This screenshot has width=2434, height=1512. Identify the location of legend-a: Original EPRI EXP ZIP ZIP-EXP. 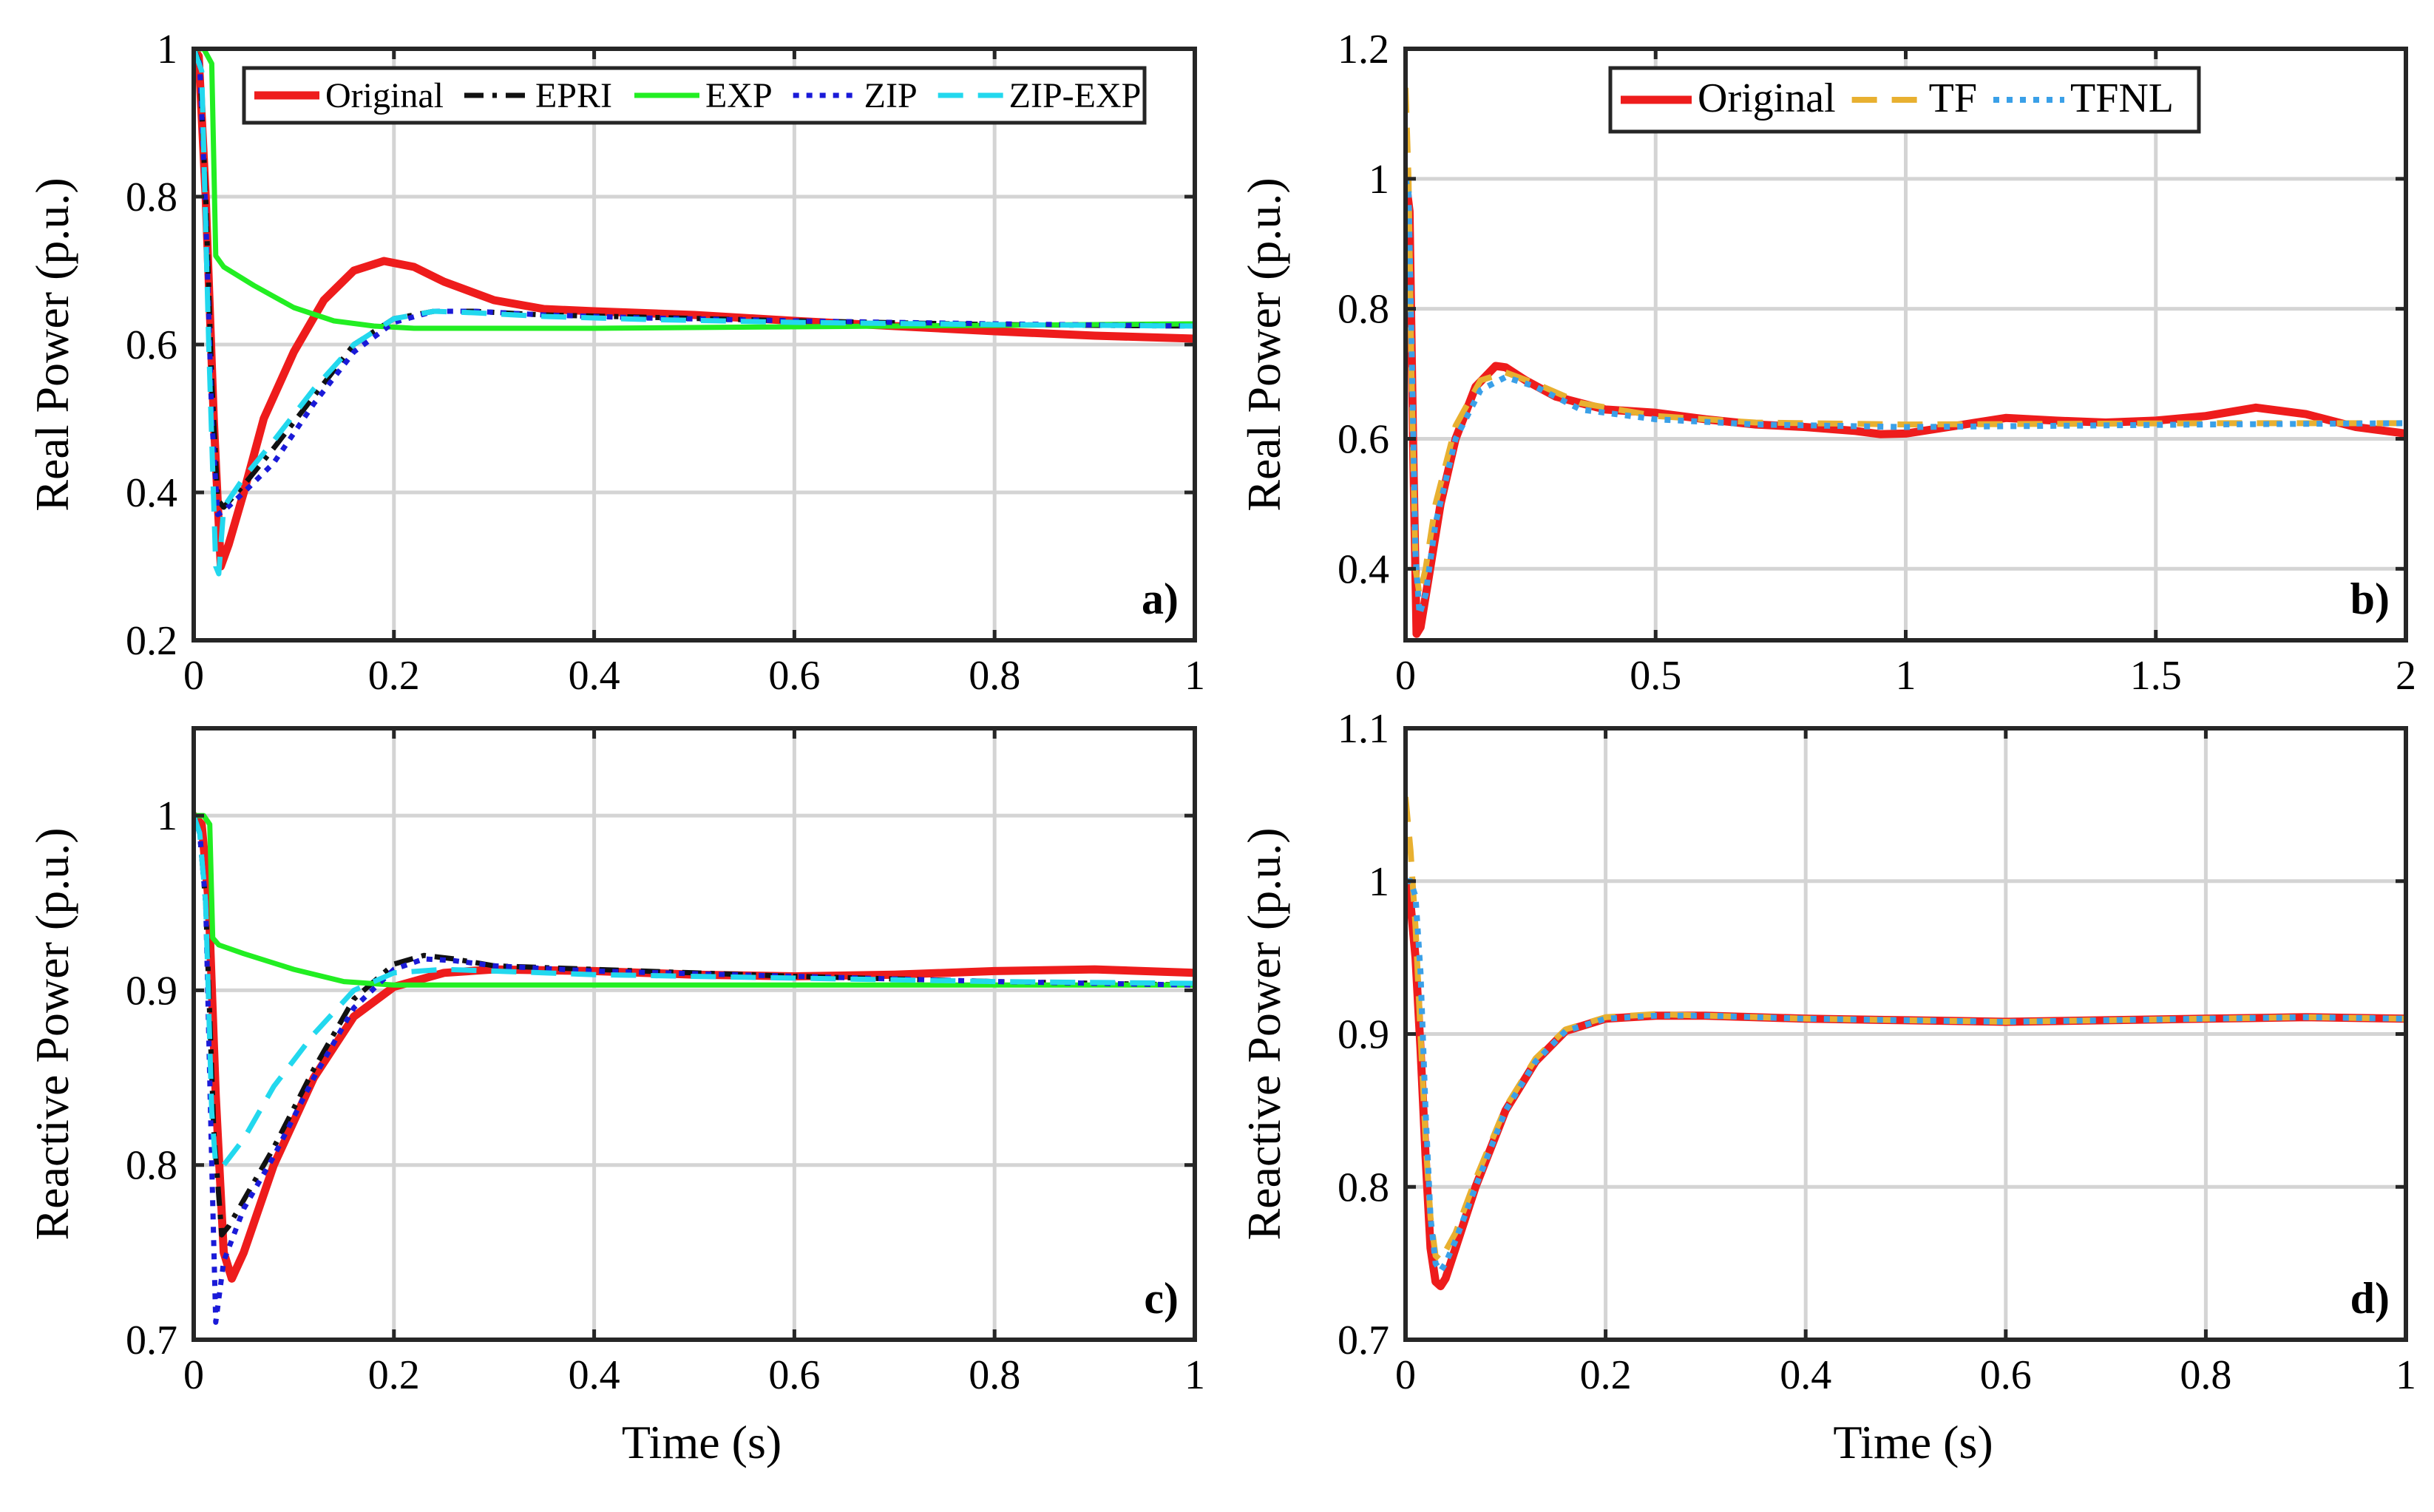
(694, 95).